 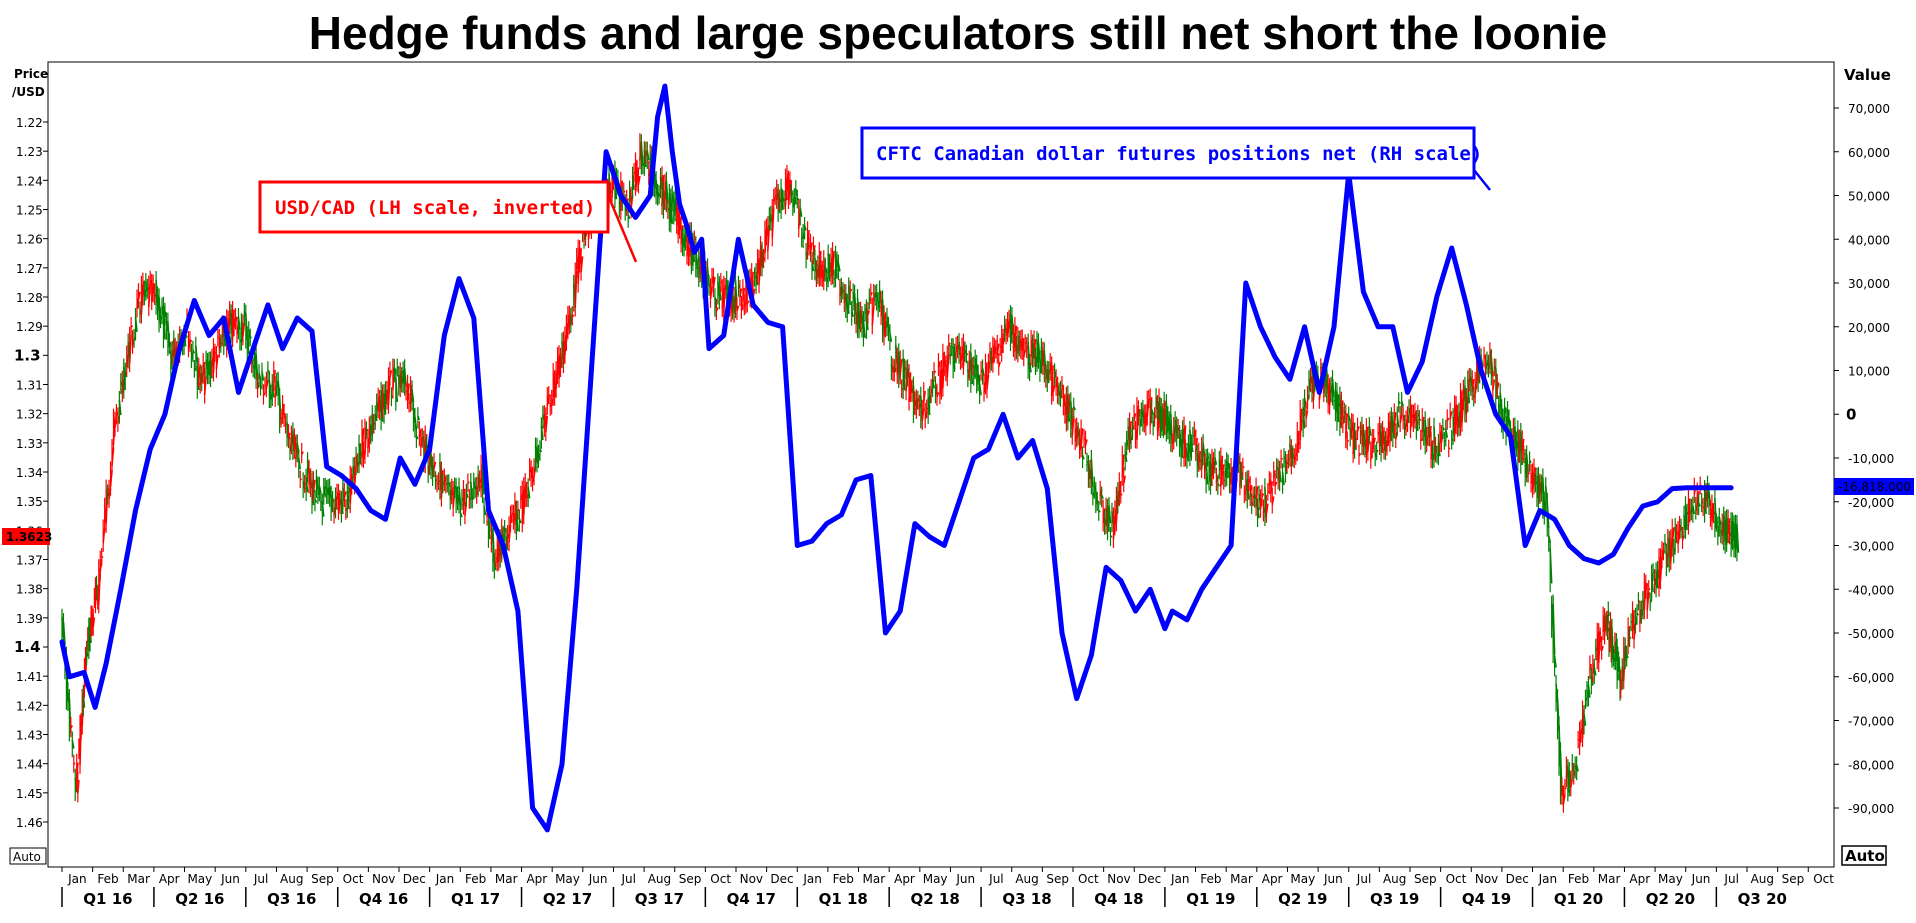 What do you see at coordinates (28, 856) in the screenshot?
I see `left-auto-button` at bounding box center [28, 856].